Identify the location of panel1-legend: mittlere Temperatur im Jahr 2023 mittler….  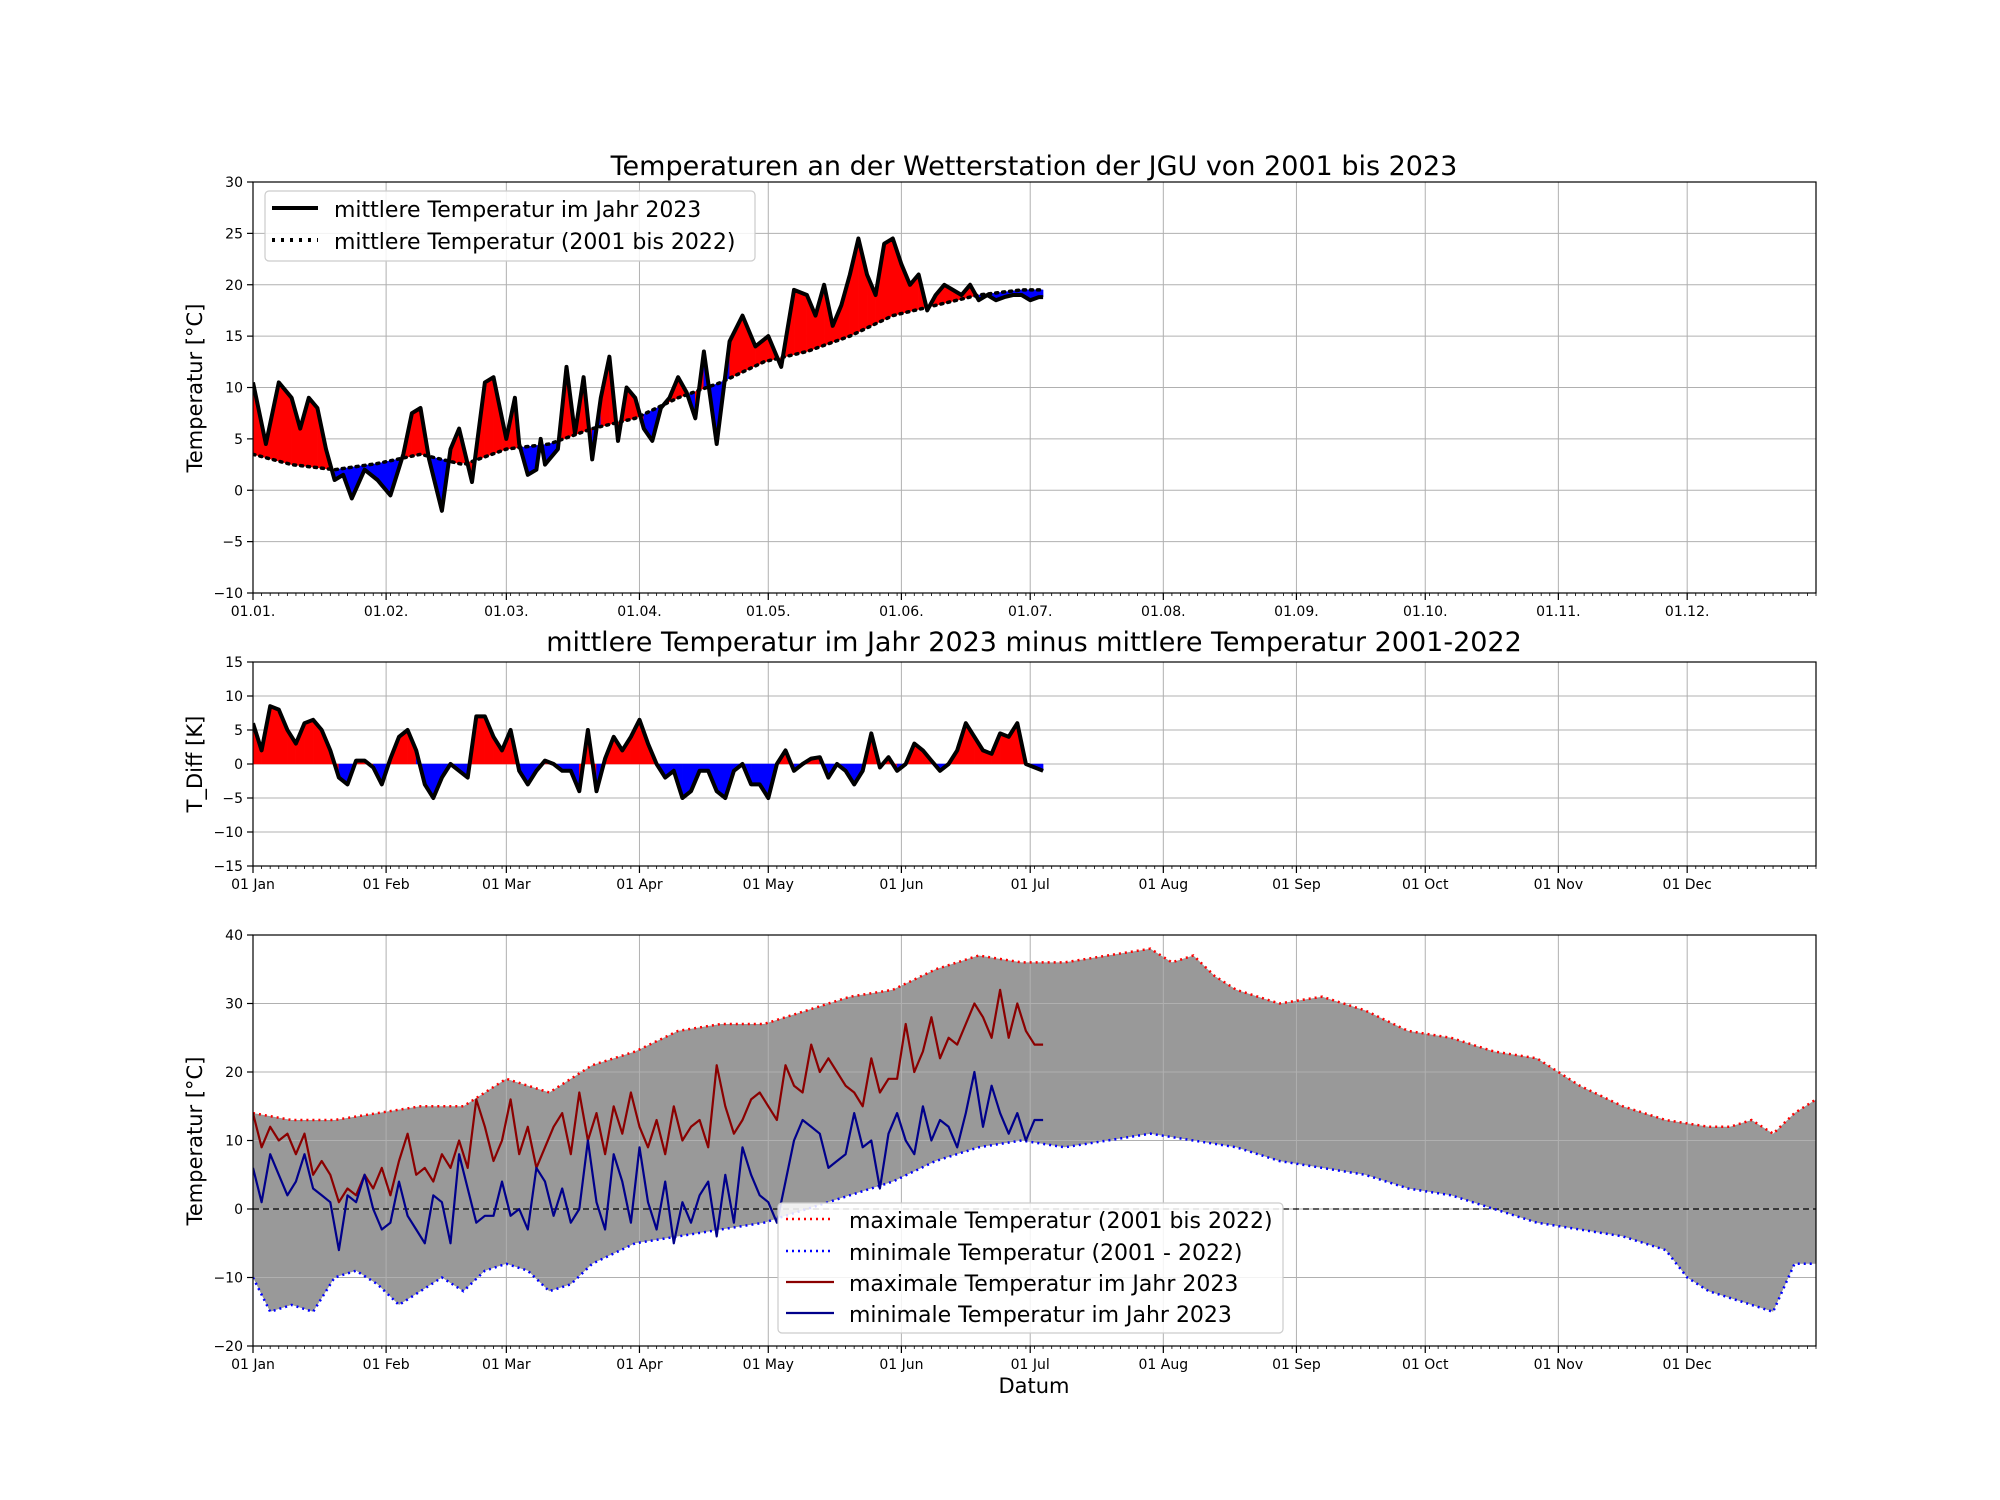
(510, 226).